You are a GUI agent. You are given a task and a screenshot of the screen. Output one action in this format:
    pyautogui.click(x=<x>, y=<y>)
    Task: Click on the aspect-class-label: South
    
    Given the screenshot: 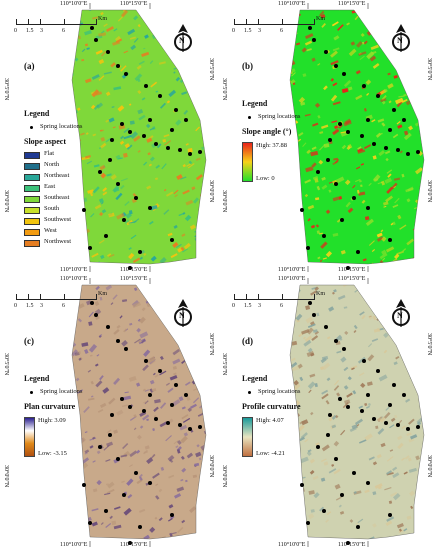 What is the action you would take?
    pyautogui.click(x=52, y=208)
    